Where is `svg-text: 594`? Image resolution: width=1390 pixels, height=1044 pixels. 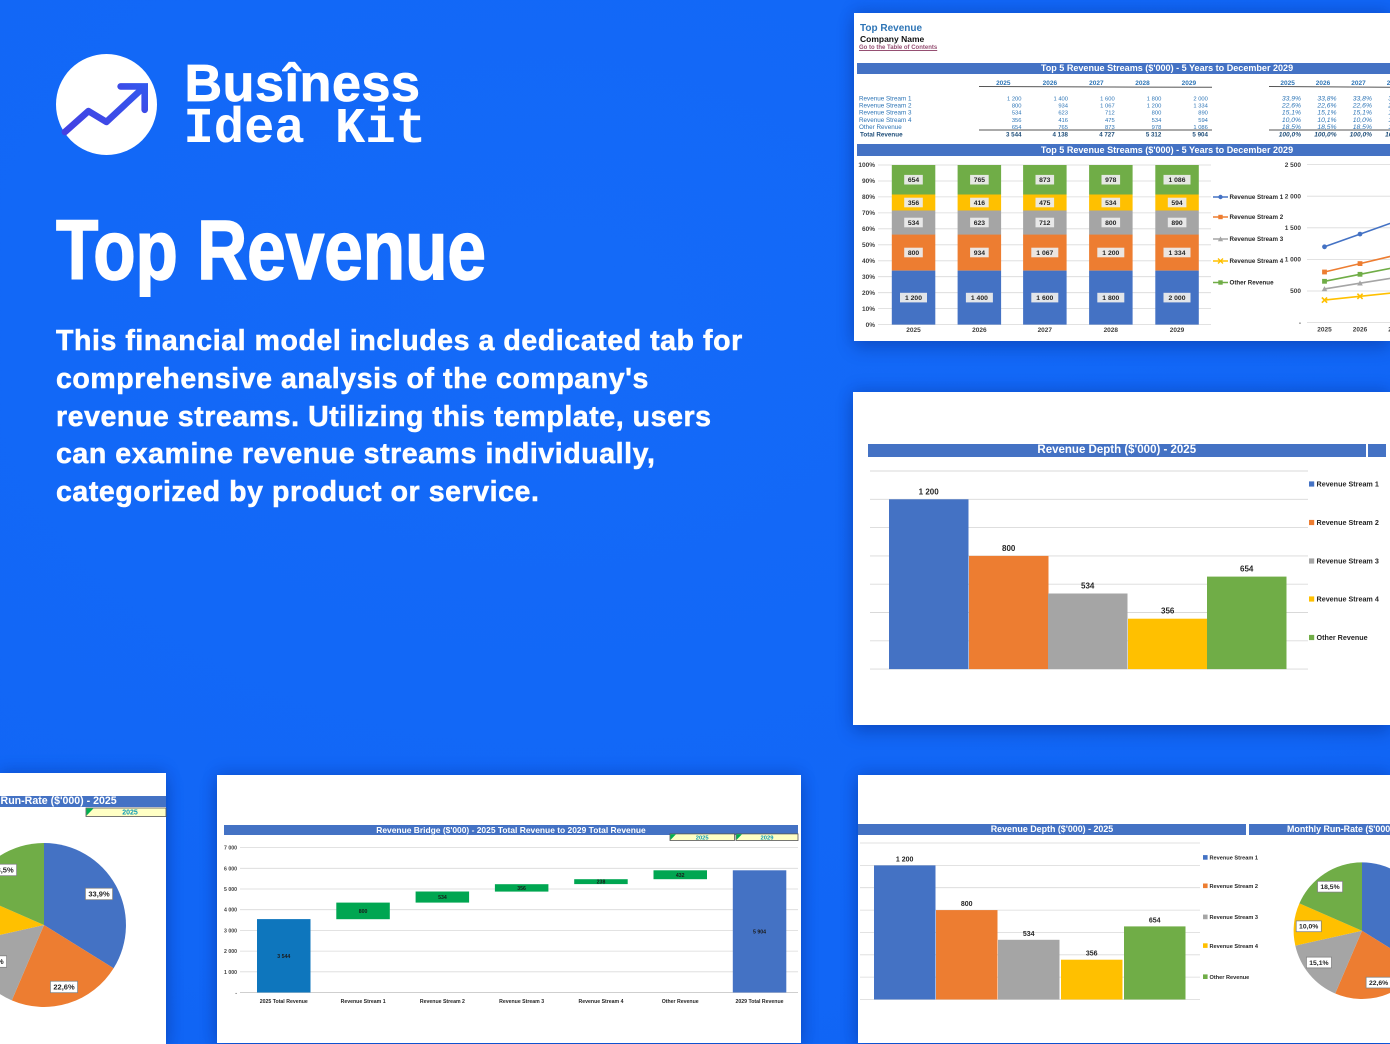
svg-text: 594 is located at coordinates (1177, 203).